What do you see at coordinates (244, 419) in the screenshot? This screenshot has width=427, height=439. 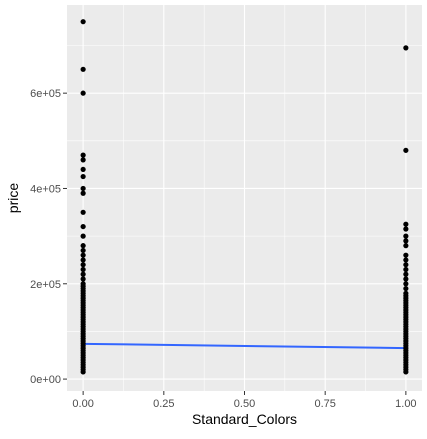 I see `x-axis-label: Standard_Colors` at bounding box center [244, 419].